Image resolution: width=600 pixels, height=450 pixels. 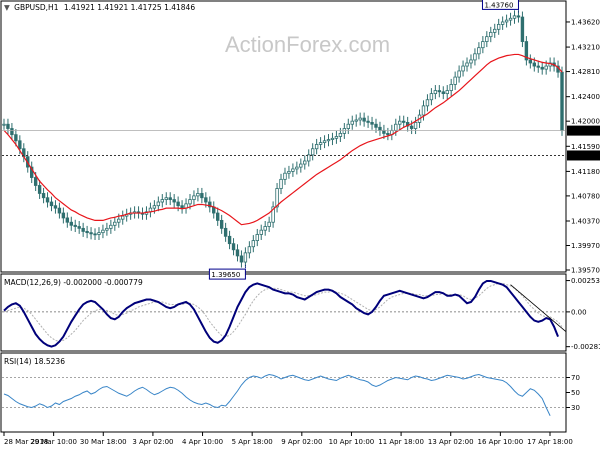 I want to click on time-tick-label: 11 Apr 18:00, so click(x=401, y=442).